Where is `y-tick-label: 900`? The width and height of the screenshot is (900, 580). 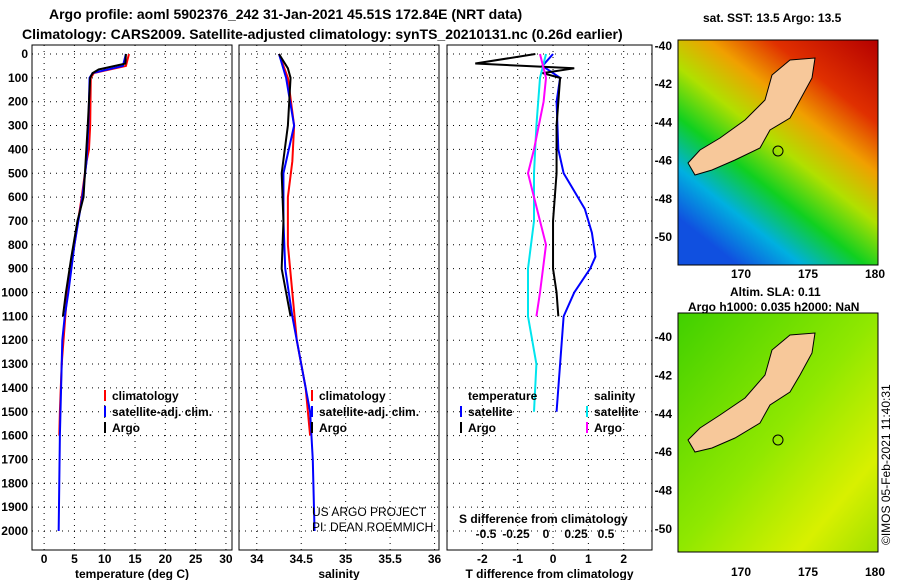 y-tick-label: 900 is located at coordinates (18, 269).